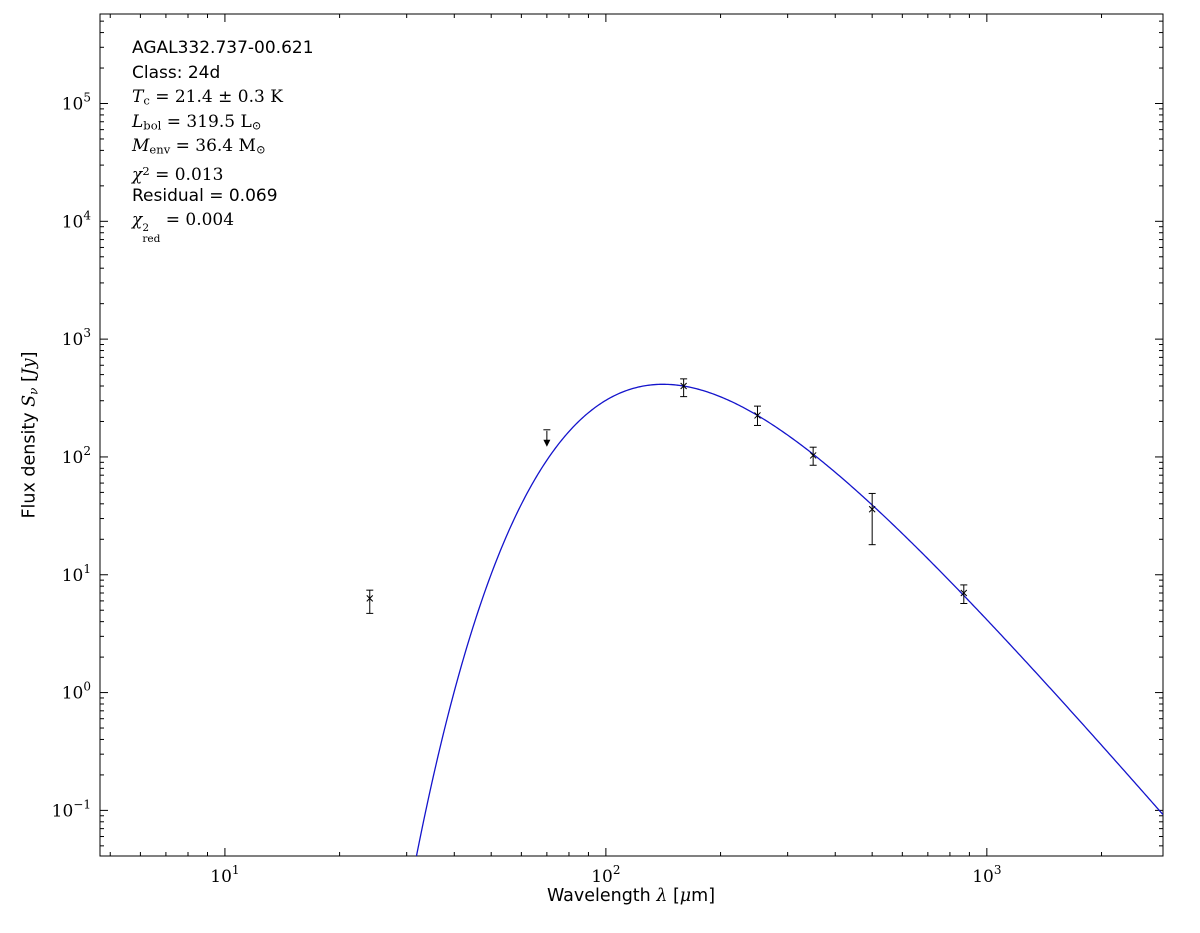 The height and width of the screenshot is (933, 1200). What do you see at coordinates (71, 809) in the screenshot?
I see `svg-text: 10⁻¹` at bounding box center [71, 809].